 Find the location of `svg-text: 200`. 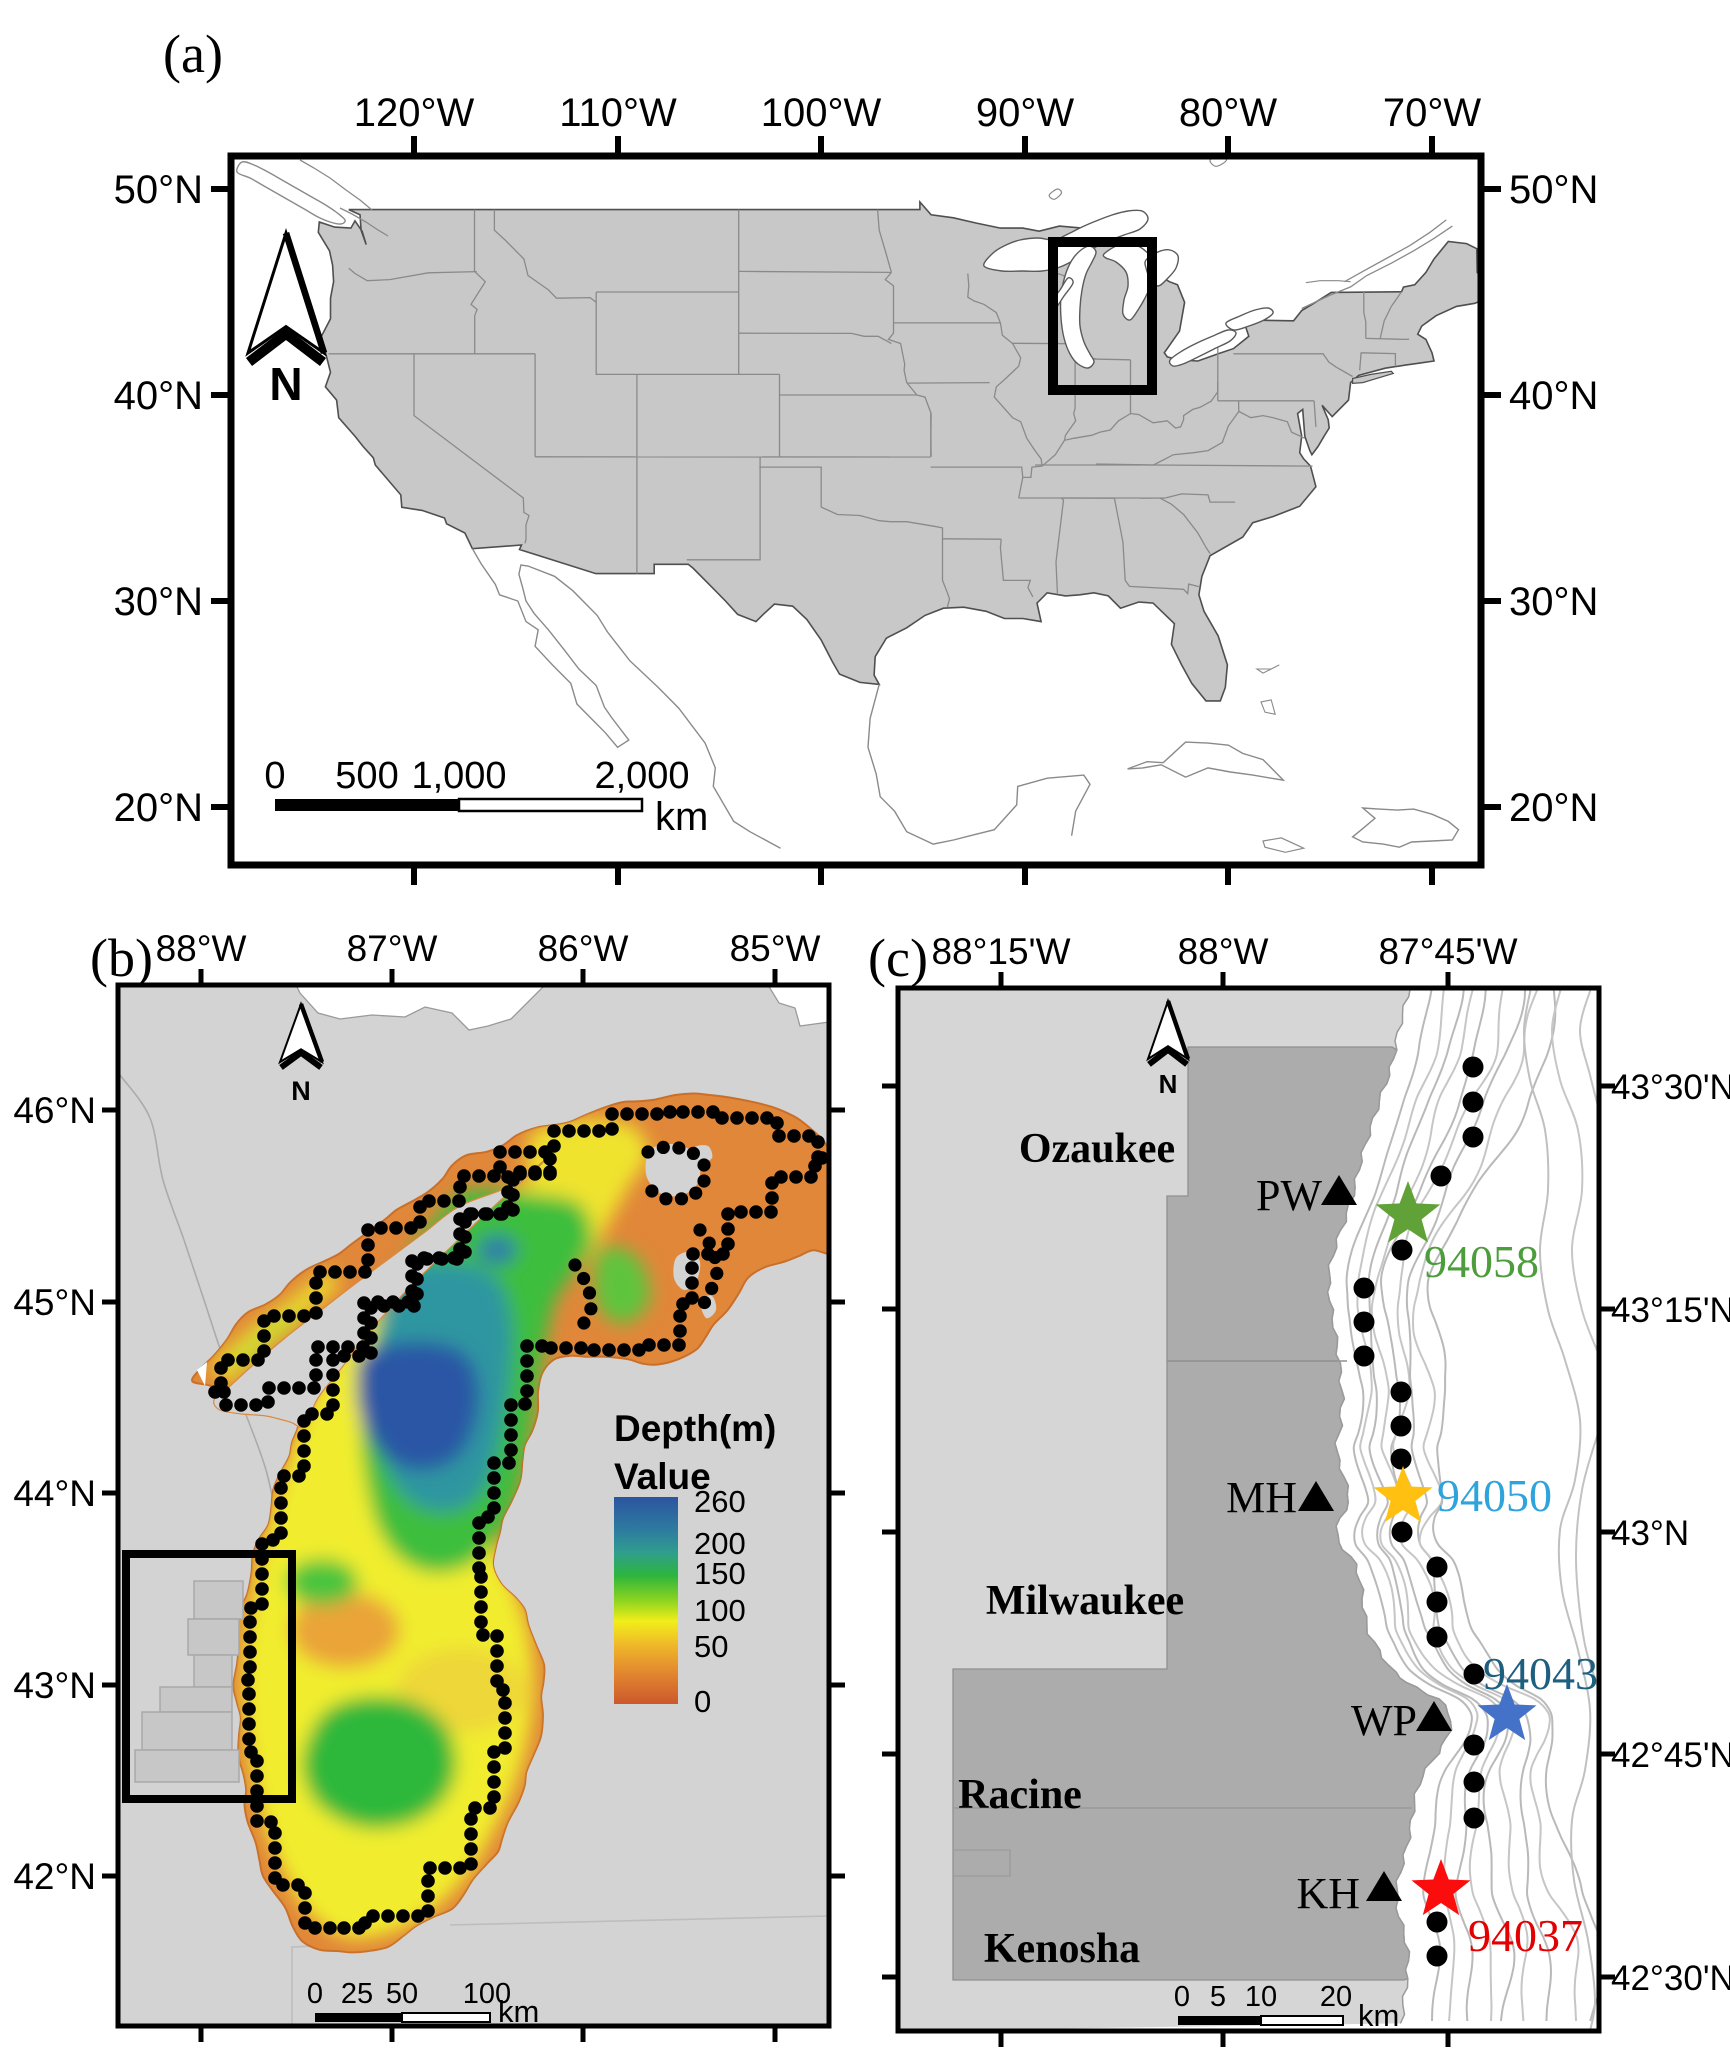

svg-text: 200 is located at coordinates (720, 1543).